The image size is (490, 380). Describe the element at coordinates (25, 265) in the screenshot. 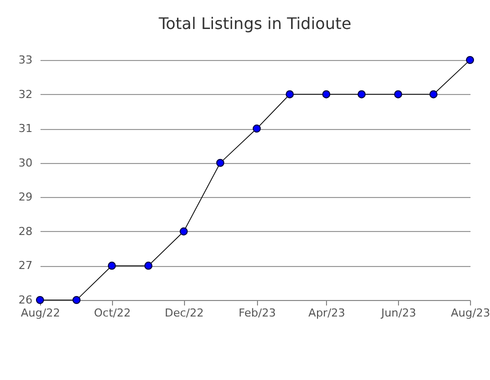

I see `y-tick-label: 27` at that location.